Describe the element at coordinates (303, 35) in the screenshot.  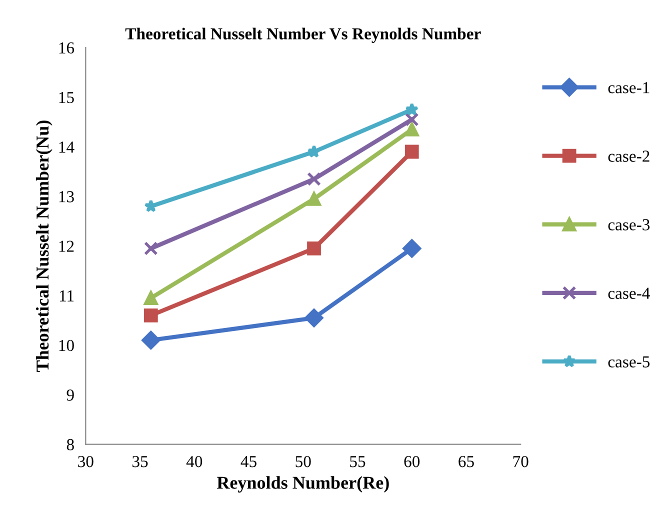
I see `chart-title: Theoretical Nusselt Number Vs Reynolds Number` at that location.